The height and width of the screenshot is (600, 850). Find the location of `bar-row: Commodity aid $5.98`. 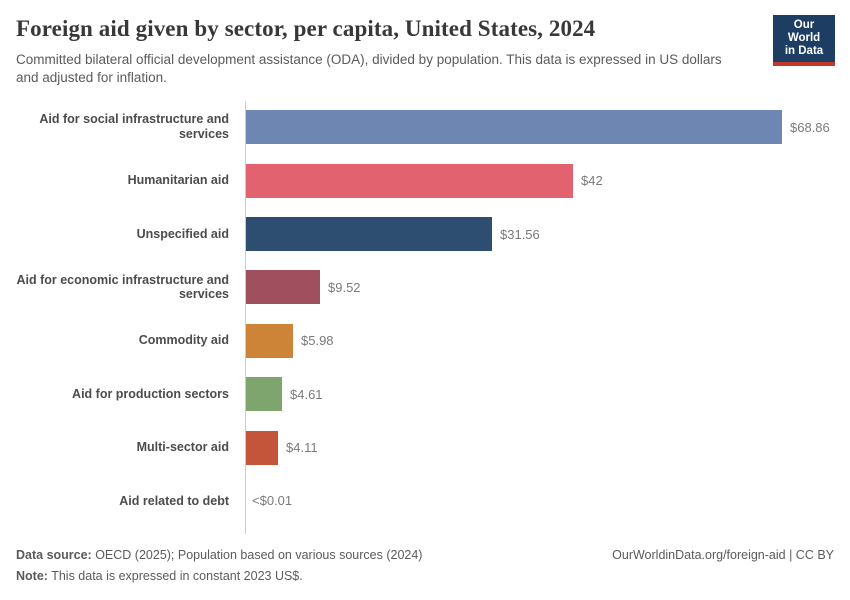

bar-row: Commodity aid $5.98 is located at coordinates (425, 341).